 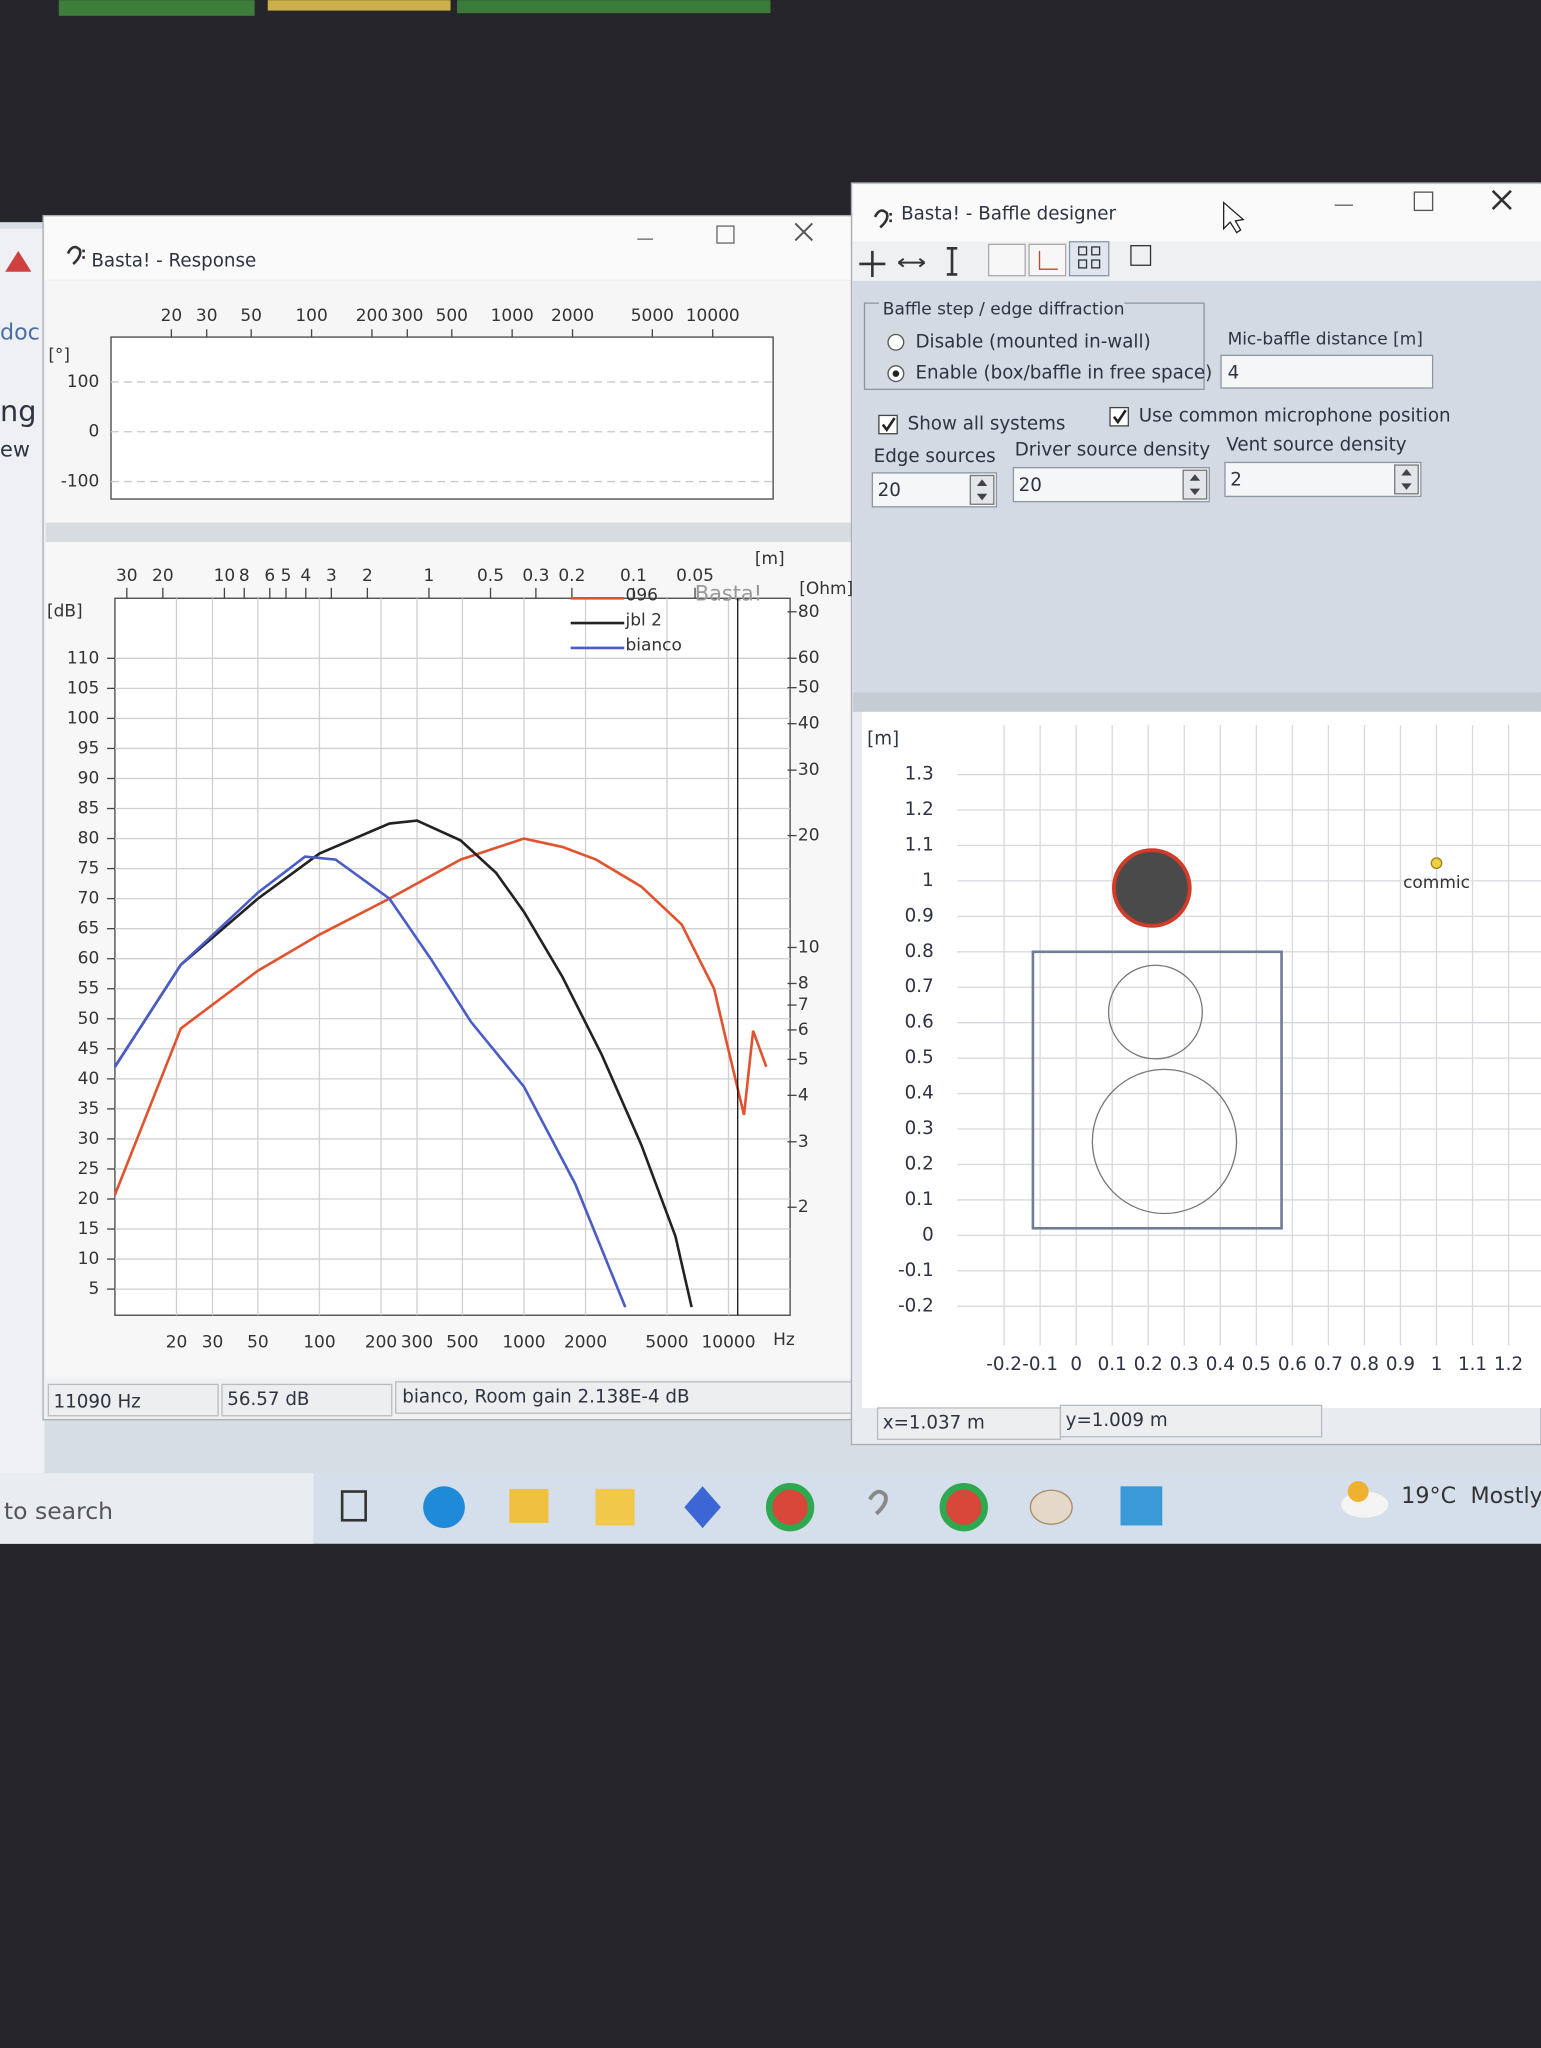 What do you see at coordinates (1428, 1496) in the screenshot?
I see `temperature: 19°C` at bounding box center [1428, 1496].